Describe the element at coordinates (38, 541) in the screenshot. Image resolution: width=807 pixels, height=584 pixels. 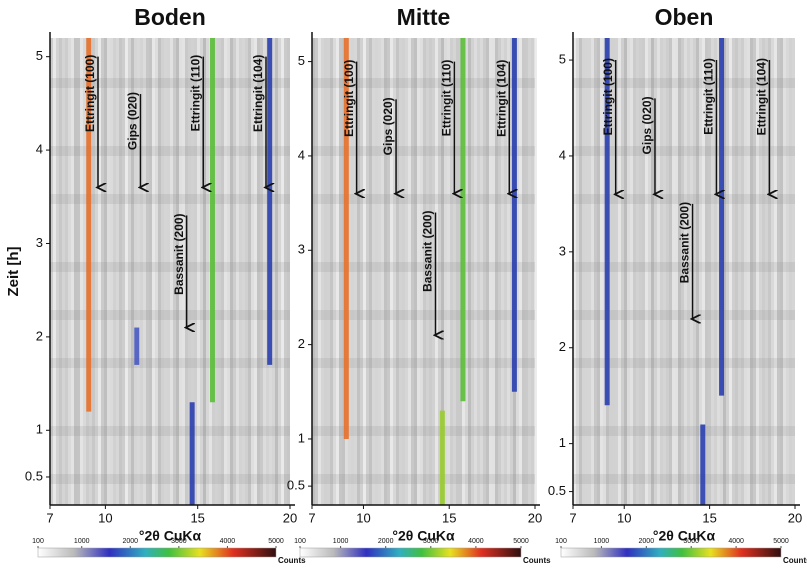
I see `colorbar-tick-label: 100` at that location.